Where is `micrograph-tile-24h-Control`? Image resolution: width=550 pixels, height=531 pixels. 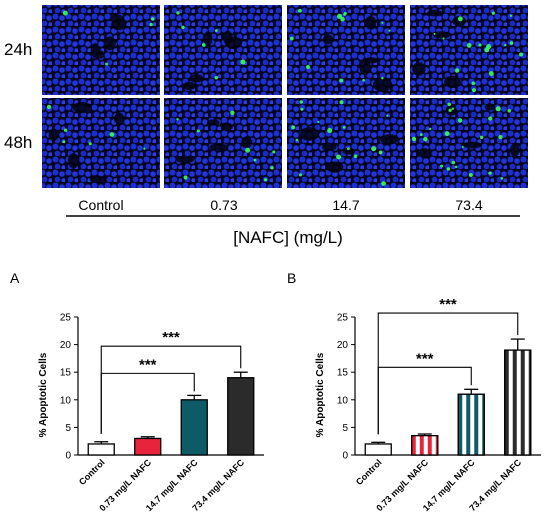 micrograph-tile-24h-Control is located at coordinates (101, 50).